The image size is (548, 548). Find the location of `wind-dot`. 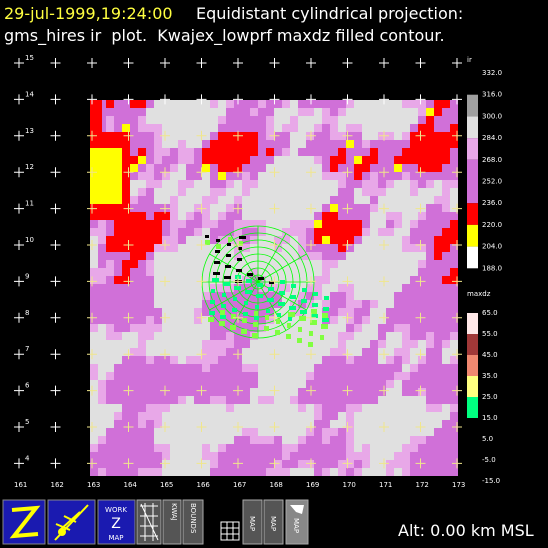

wind-dot is located at coordinates (62, 532).